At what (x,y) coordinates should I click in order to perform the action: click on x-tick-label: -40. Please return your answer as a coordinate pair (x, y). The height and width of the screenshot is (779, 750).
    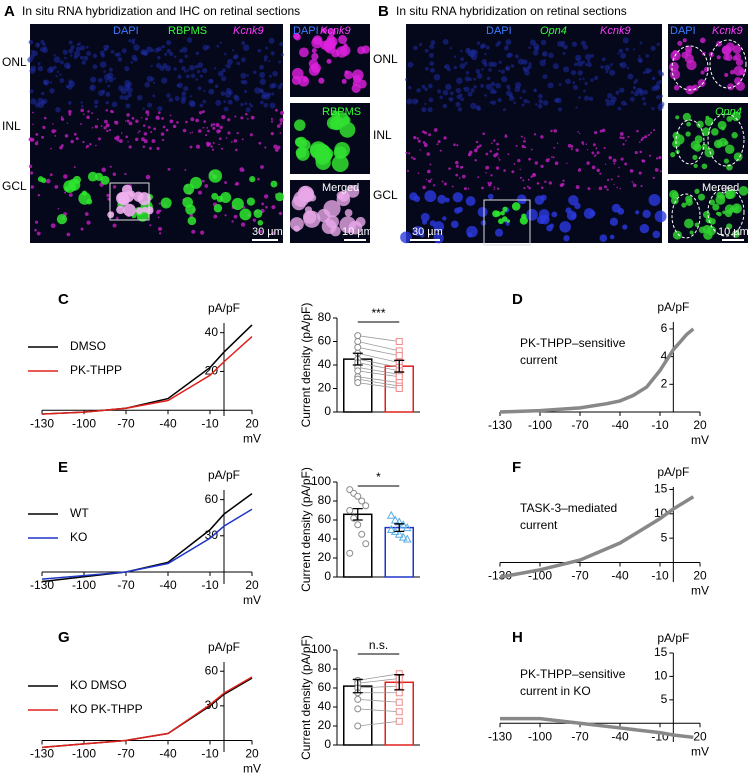
    Looking at the image, I should click on (620, 425).